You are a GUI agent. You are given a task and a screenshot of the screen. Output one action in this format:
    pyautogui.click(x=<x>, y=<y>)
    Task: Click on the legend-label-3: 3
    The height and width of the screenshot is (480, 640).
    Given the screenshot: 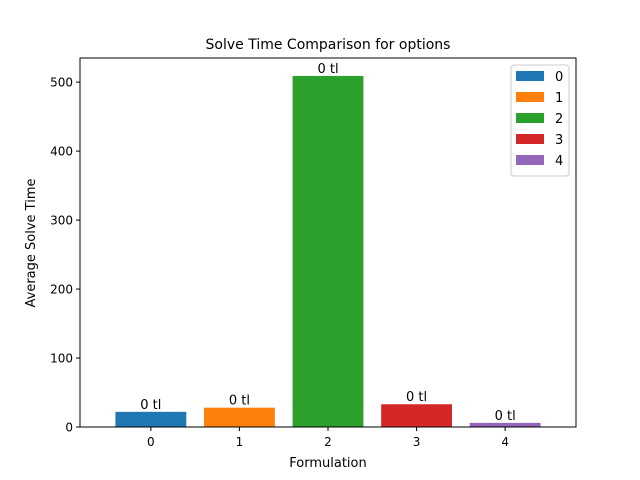 What is the action you would take?
    pyautogui.click(x=559, y=140)
    